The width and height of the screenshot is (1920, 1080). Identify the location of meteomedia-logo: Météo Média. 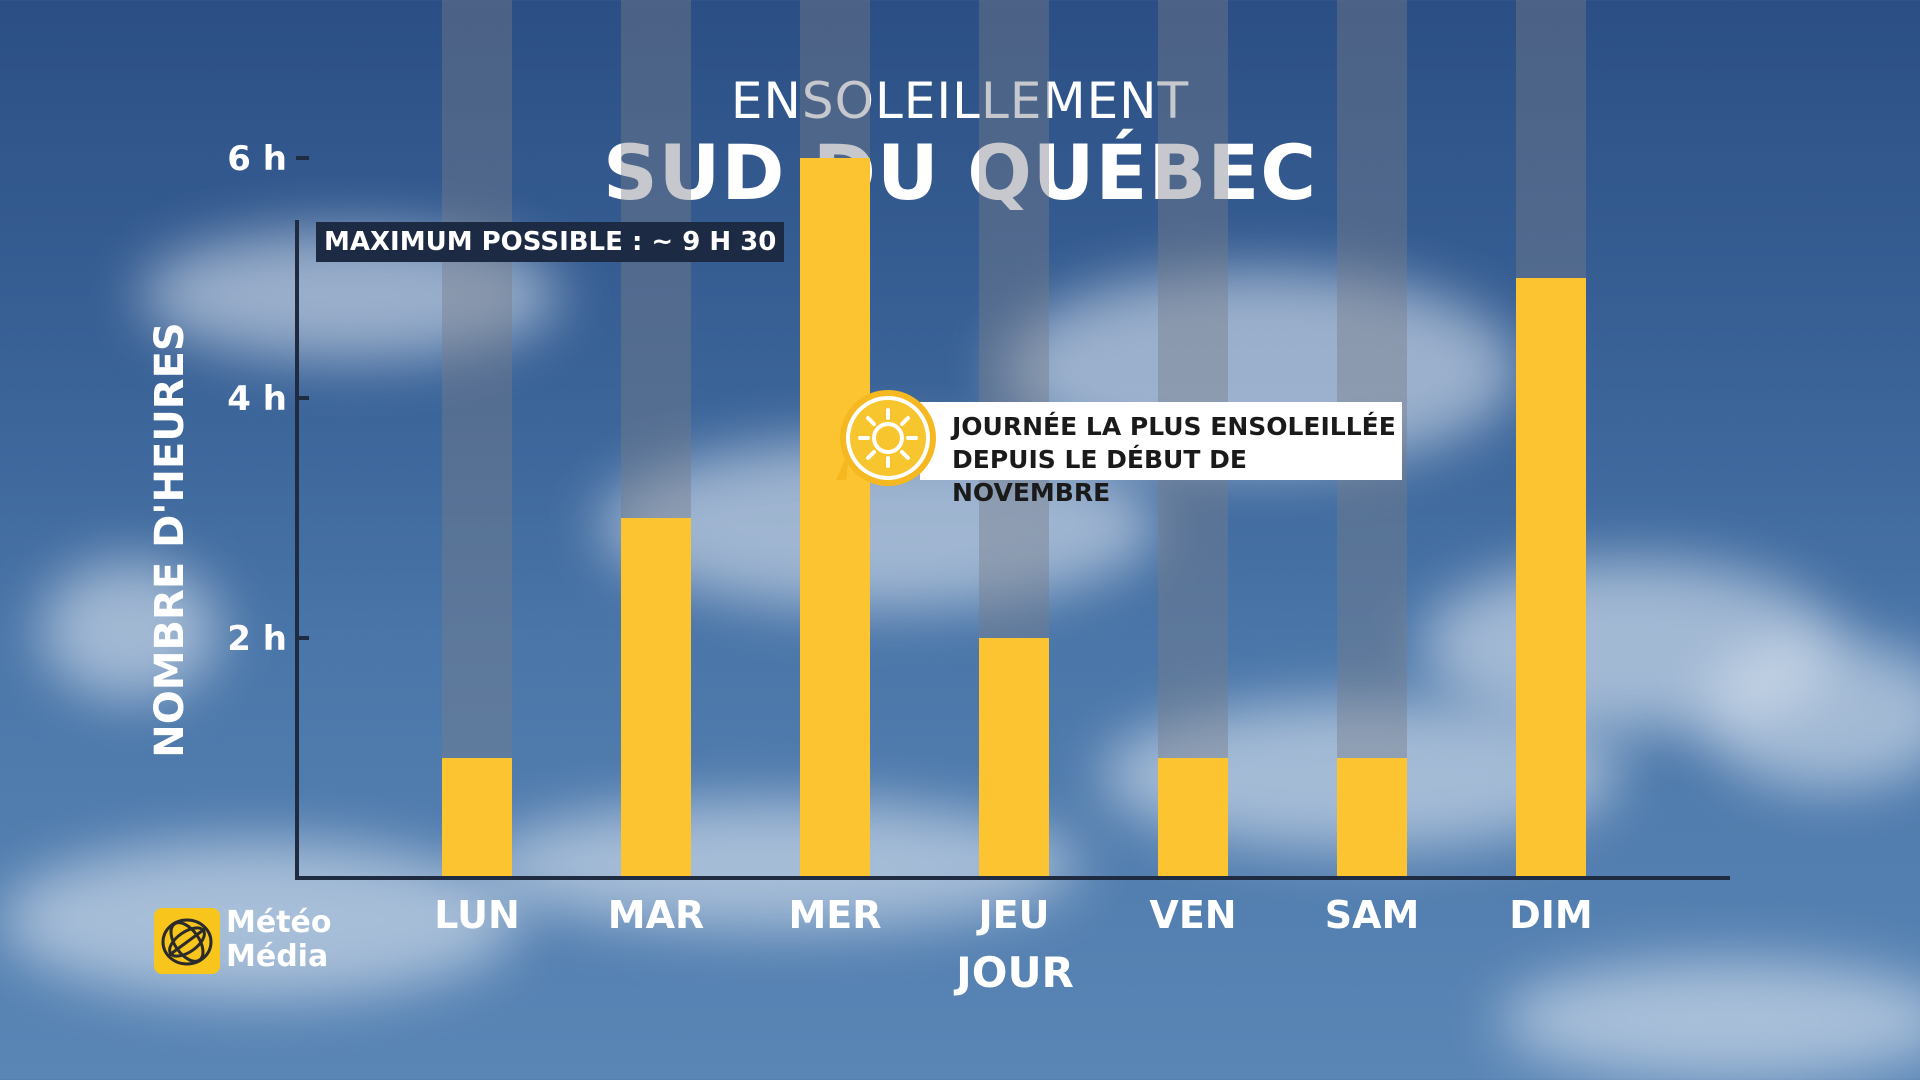
(244, 942).